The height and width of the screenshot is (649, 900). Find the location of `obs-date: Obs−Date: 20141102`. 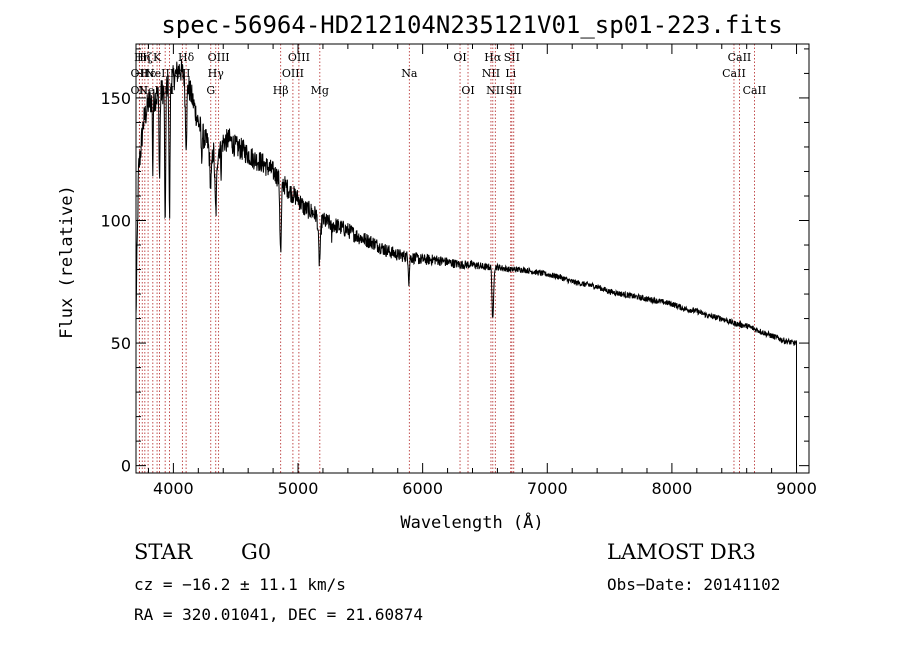

obs-date: Obs−Date: 20141102 is located at coordinates (693, 584).